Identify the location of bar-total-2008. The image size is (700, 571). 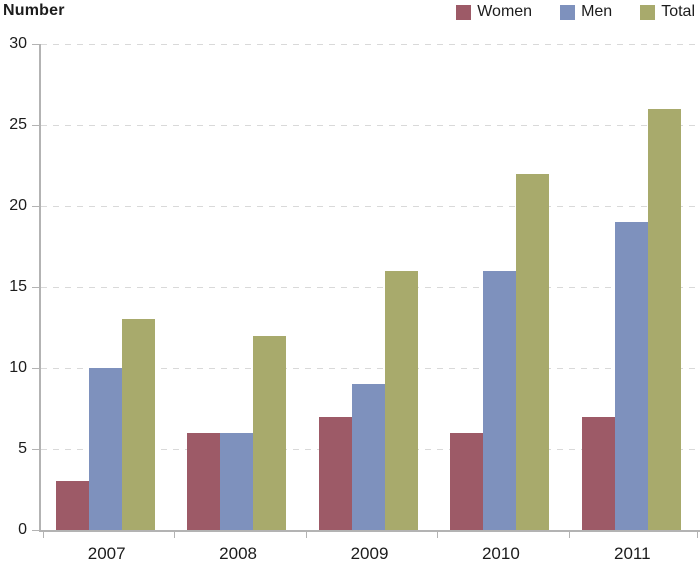
(270, 432).